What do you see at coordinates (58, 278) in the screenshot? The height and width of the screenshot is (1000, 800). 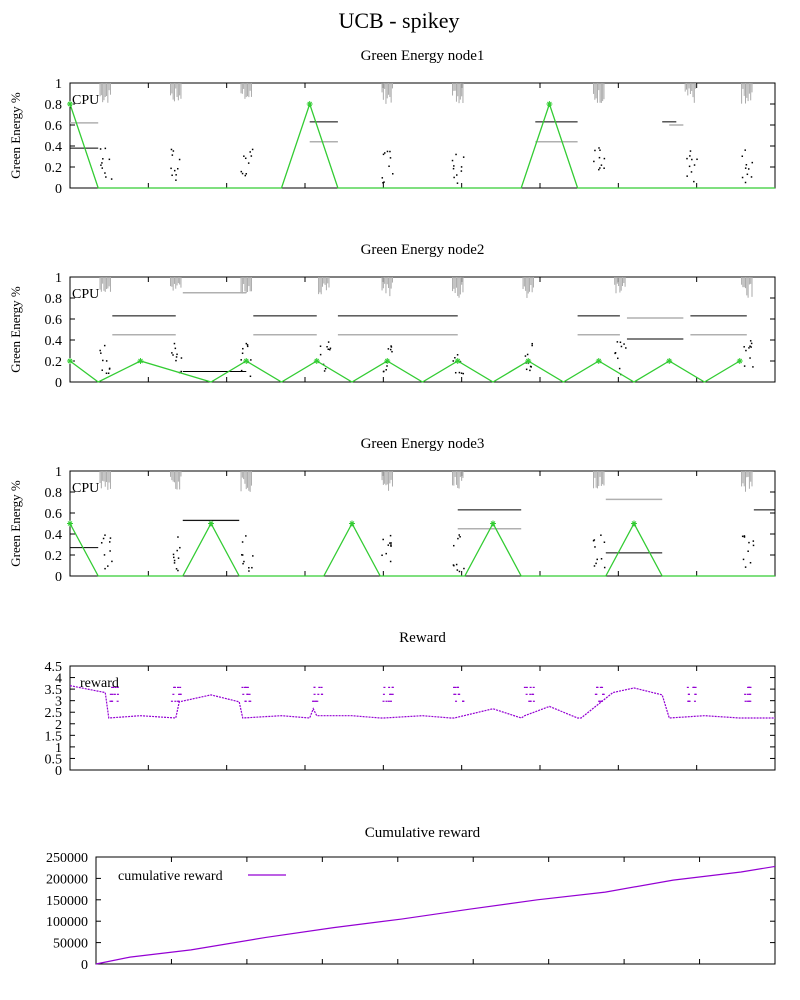 I see `y-tick-label: 1` at bounding box center [58, 278].